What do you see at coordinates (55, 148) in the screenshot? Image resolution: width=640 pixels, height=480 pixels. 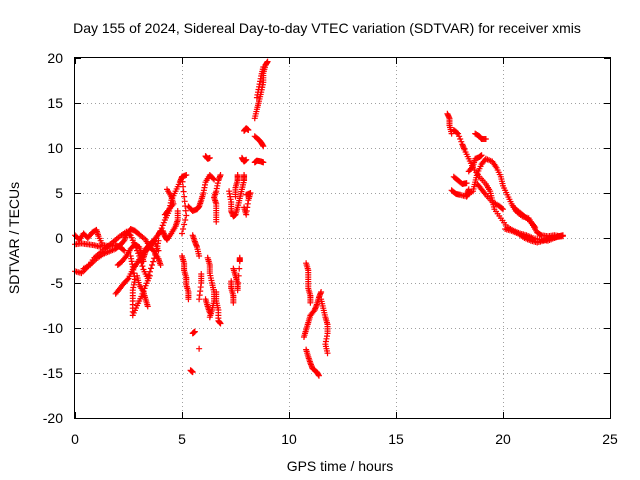 I see `y-tick-label: 10` at bounding box center [55, 148].